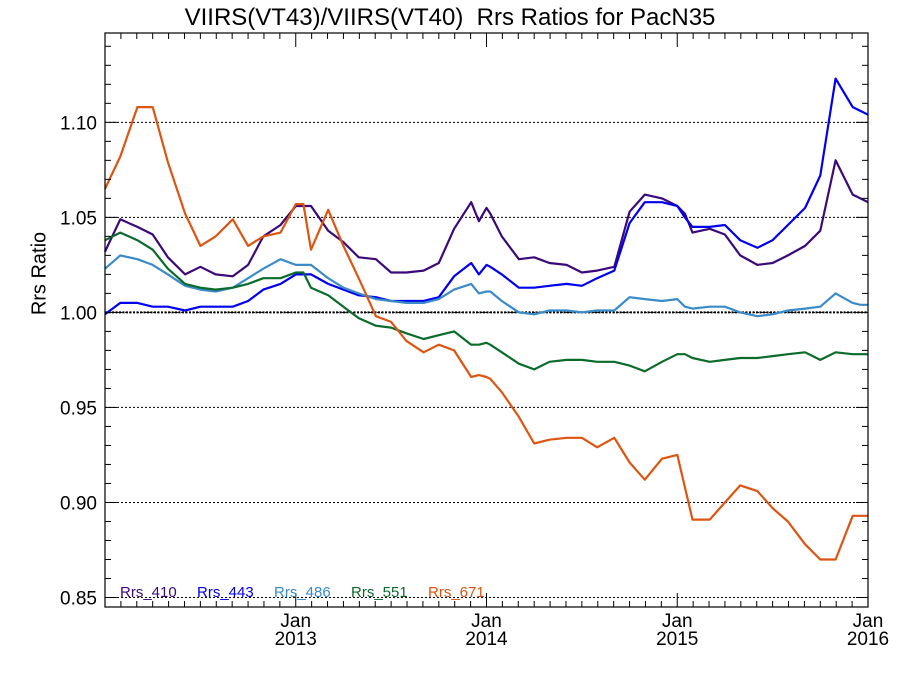  Describe the element at coordinates (39, 273) in the screenshot. I see `y-axis-label: Rrs Ratio` at that location.